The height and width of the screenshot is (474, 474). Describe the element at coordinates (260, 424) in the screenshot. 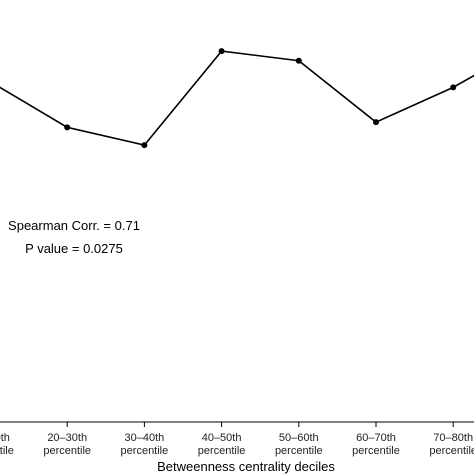

I see `x-ticks` at that location.